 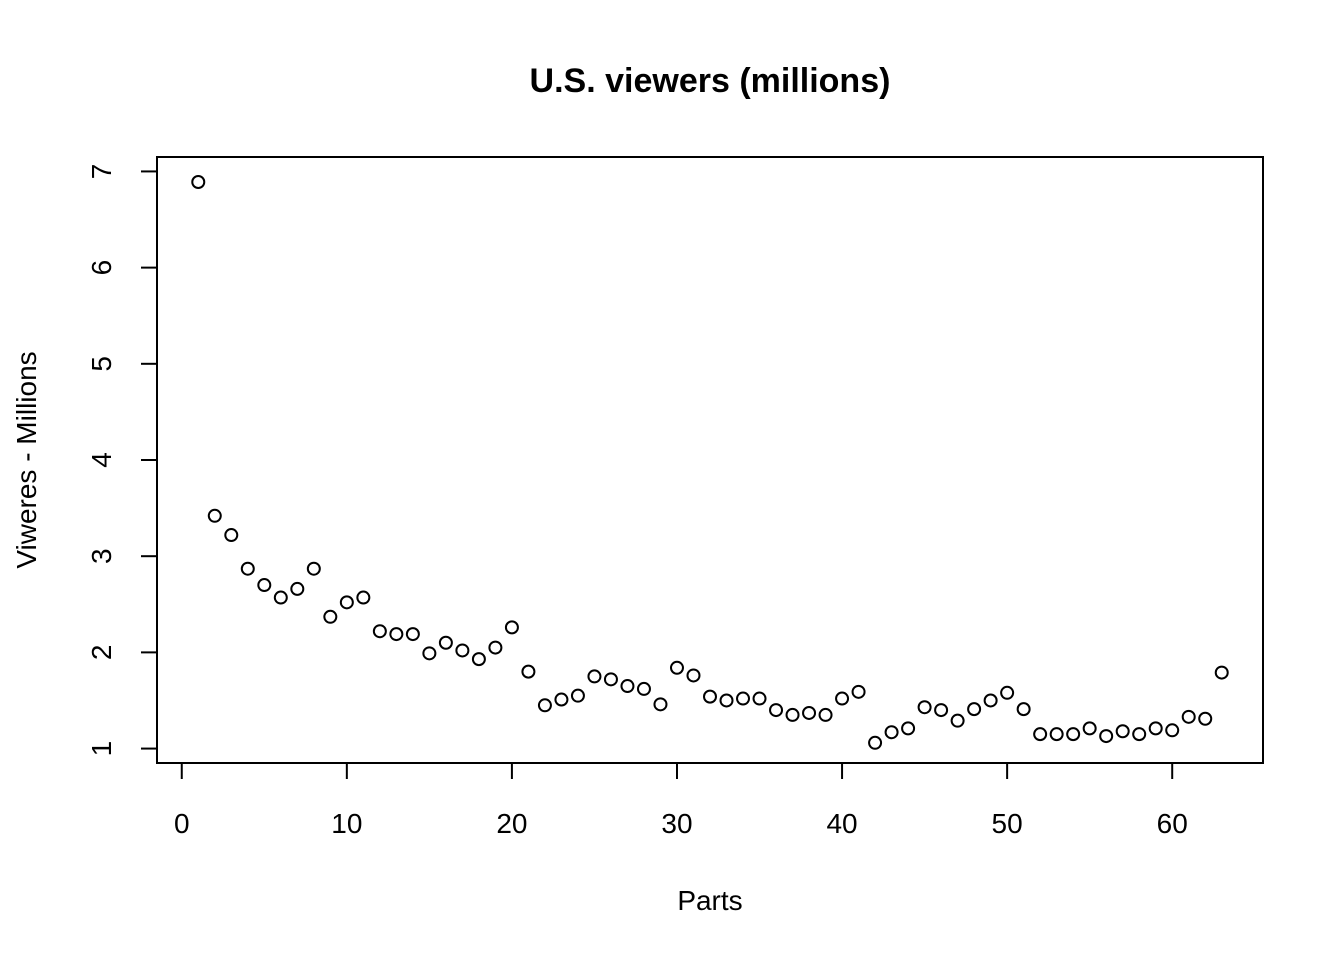 What do you see at coordinates (101, 364) in the screenshot?
I see `y-tick-label: 5` at bounding box center [101, 364].